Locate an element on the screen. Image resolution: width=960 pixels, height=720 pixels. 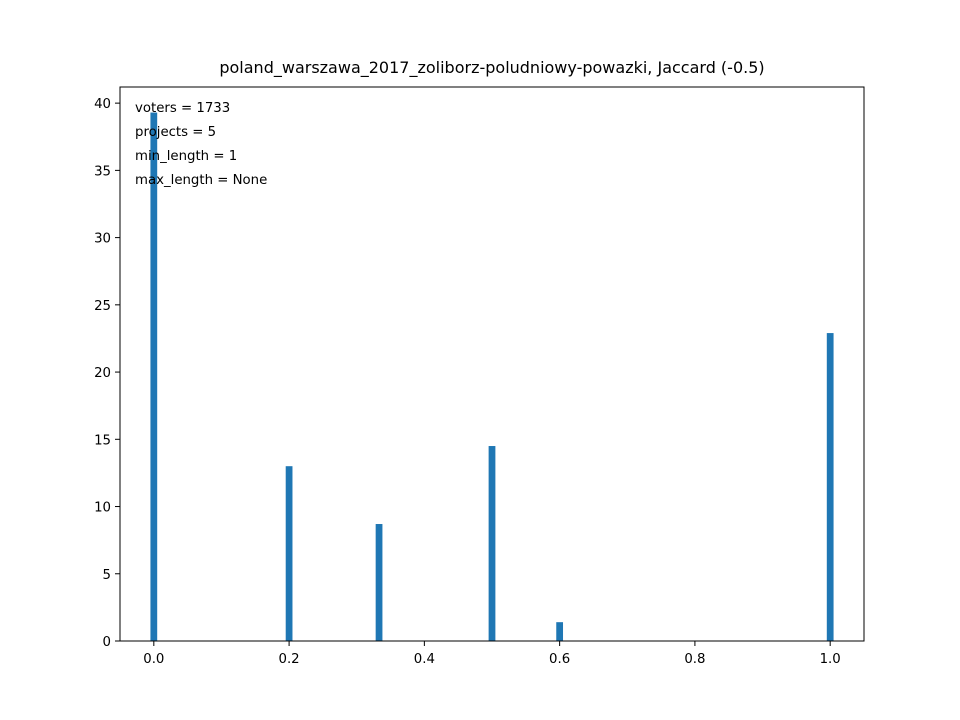
x-tick-label-0: 0.0 is located at coordinates (153, 659).